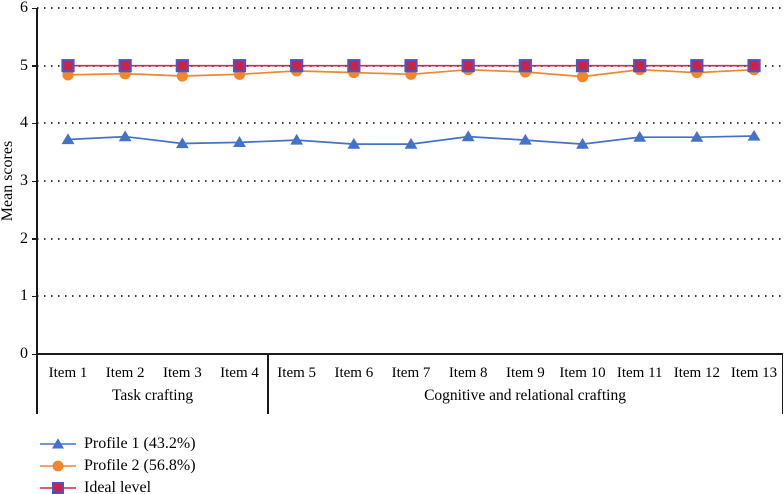 The width and height of the screenshot is (784, 494). I want to click on gridline-y1, so click(410, 296).